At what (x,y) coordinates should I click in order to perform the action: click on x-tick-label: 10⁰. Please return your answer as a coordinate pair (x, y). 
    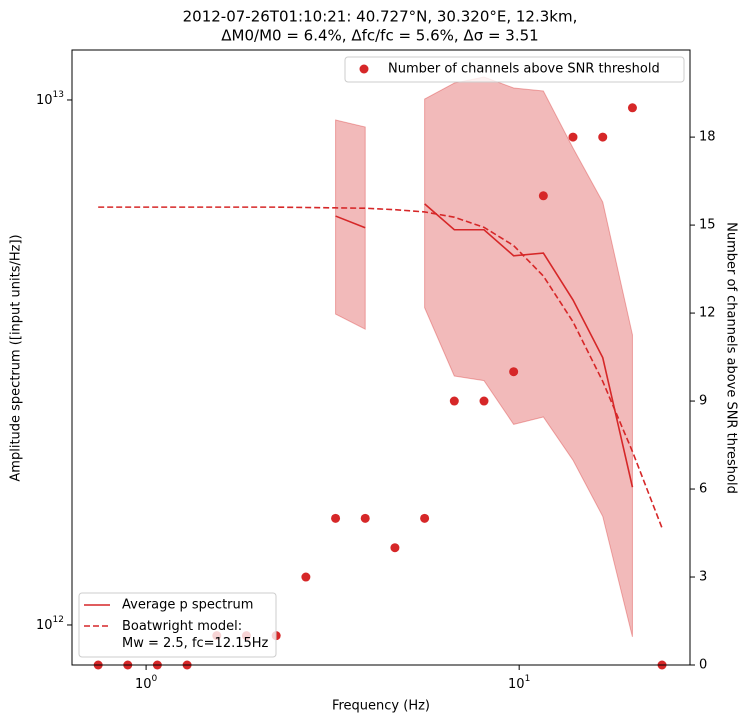
    Looking at the image, I should click on (146, 683).